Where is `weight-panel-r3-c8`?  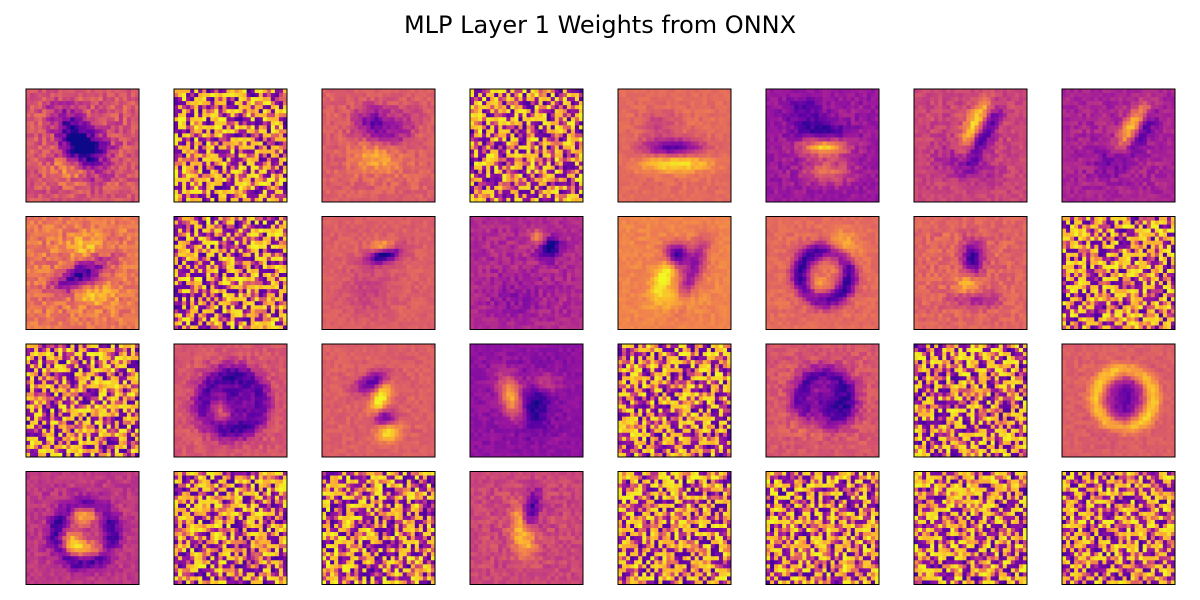 weight-panel-r3-c8 is located at coordinates (1118, 400).